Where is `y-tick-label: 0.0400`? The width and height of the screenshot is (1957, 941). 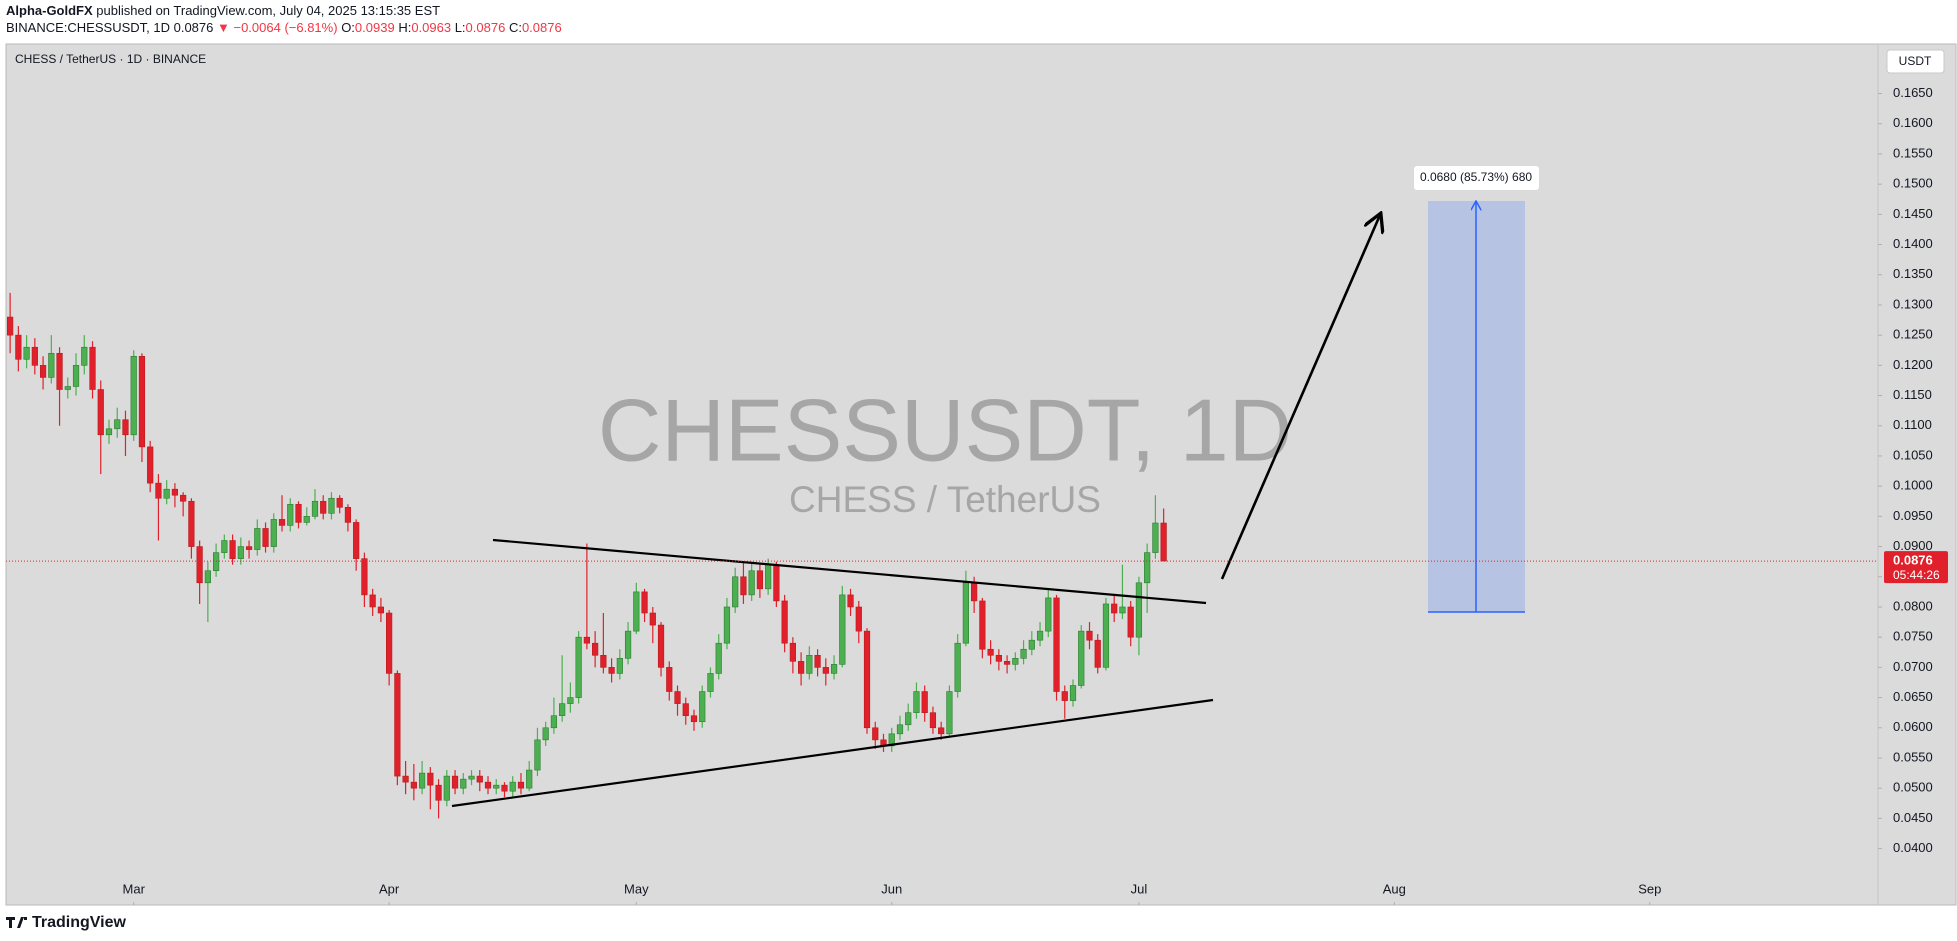 y-tick-label: 0.0400 is located at coordinates (1913, 847).